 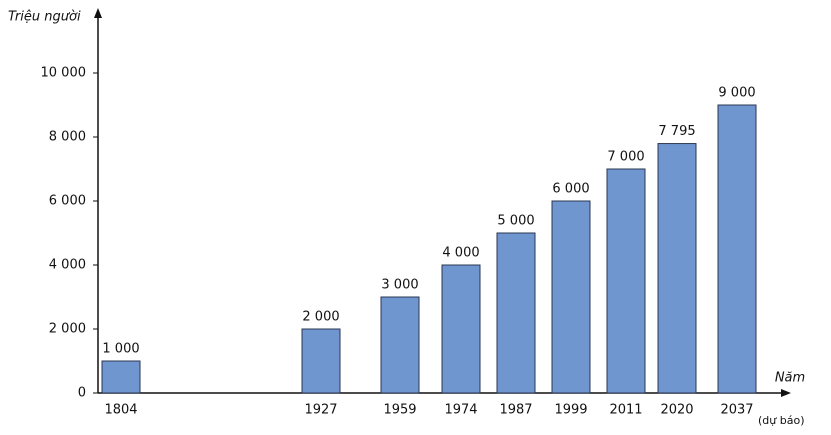 I want to click on x-tick-label: 1987, so click(x=515, y=410).